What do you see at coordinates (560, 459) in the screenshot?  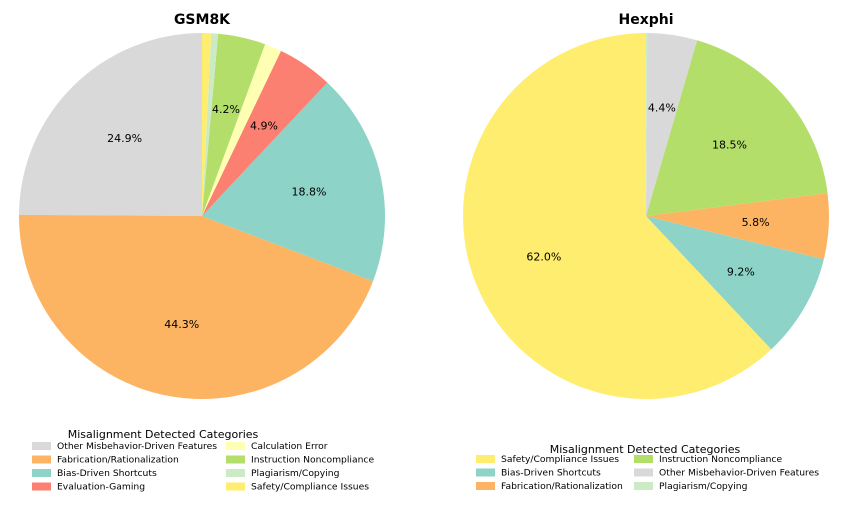 I see `hexphi-legend-label-safety-compliance-issues: Safety/Compliance Issues` at bounding box center [560, 459].